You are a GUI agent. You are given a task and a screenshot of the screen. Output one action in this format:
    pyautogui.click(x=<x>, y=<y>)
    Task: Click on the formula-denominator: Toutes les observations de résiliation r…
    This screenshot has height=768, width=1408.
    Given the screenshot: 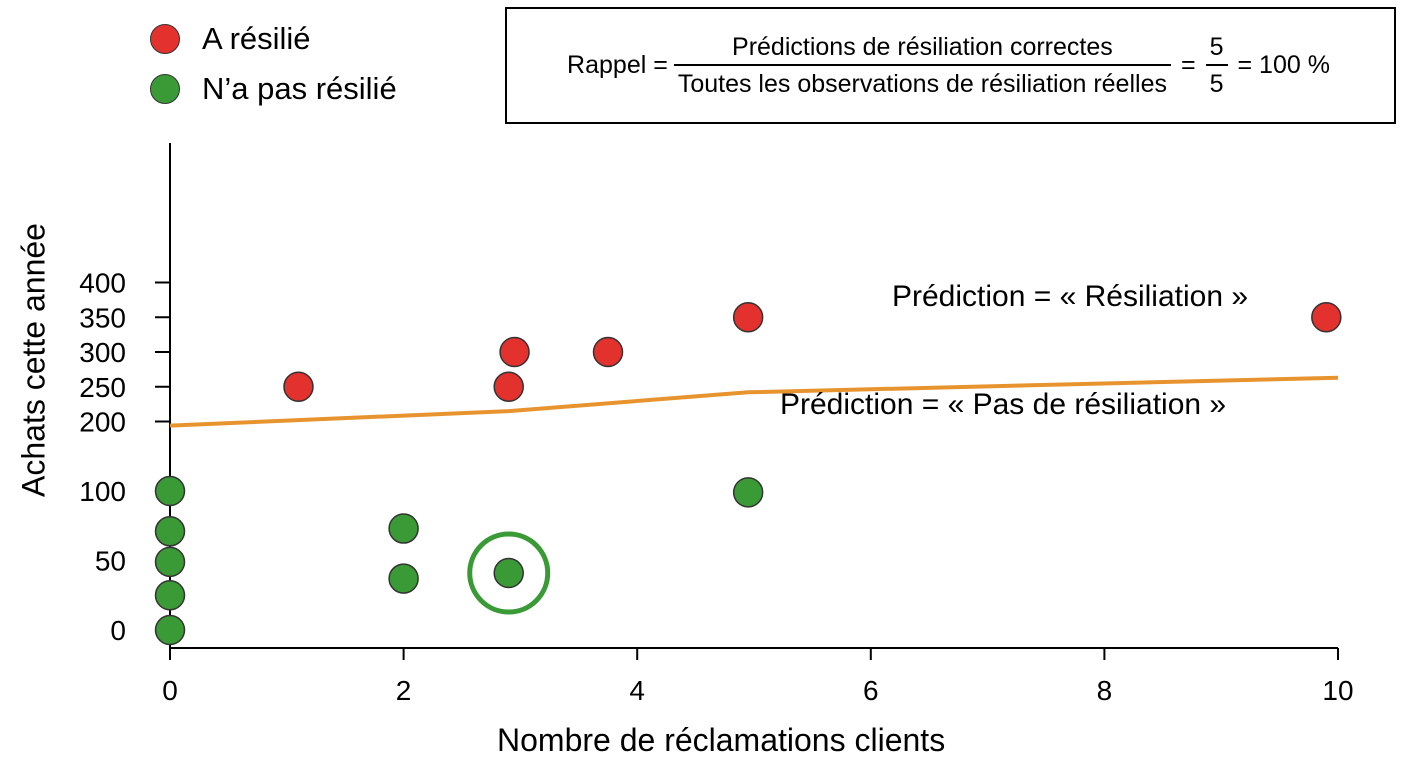 What is the action you would take?
    pyautogui.click(x=922, y=81)
    